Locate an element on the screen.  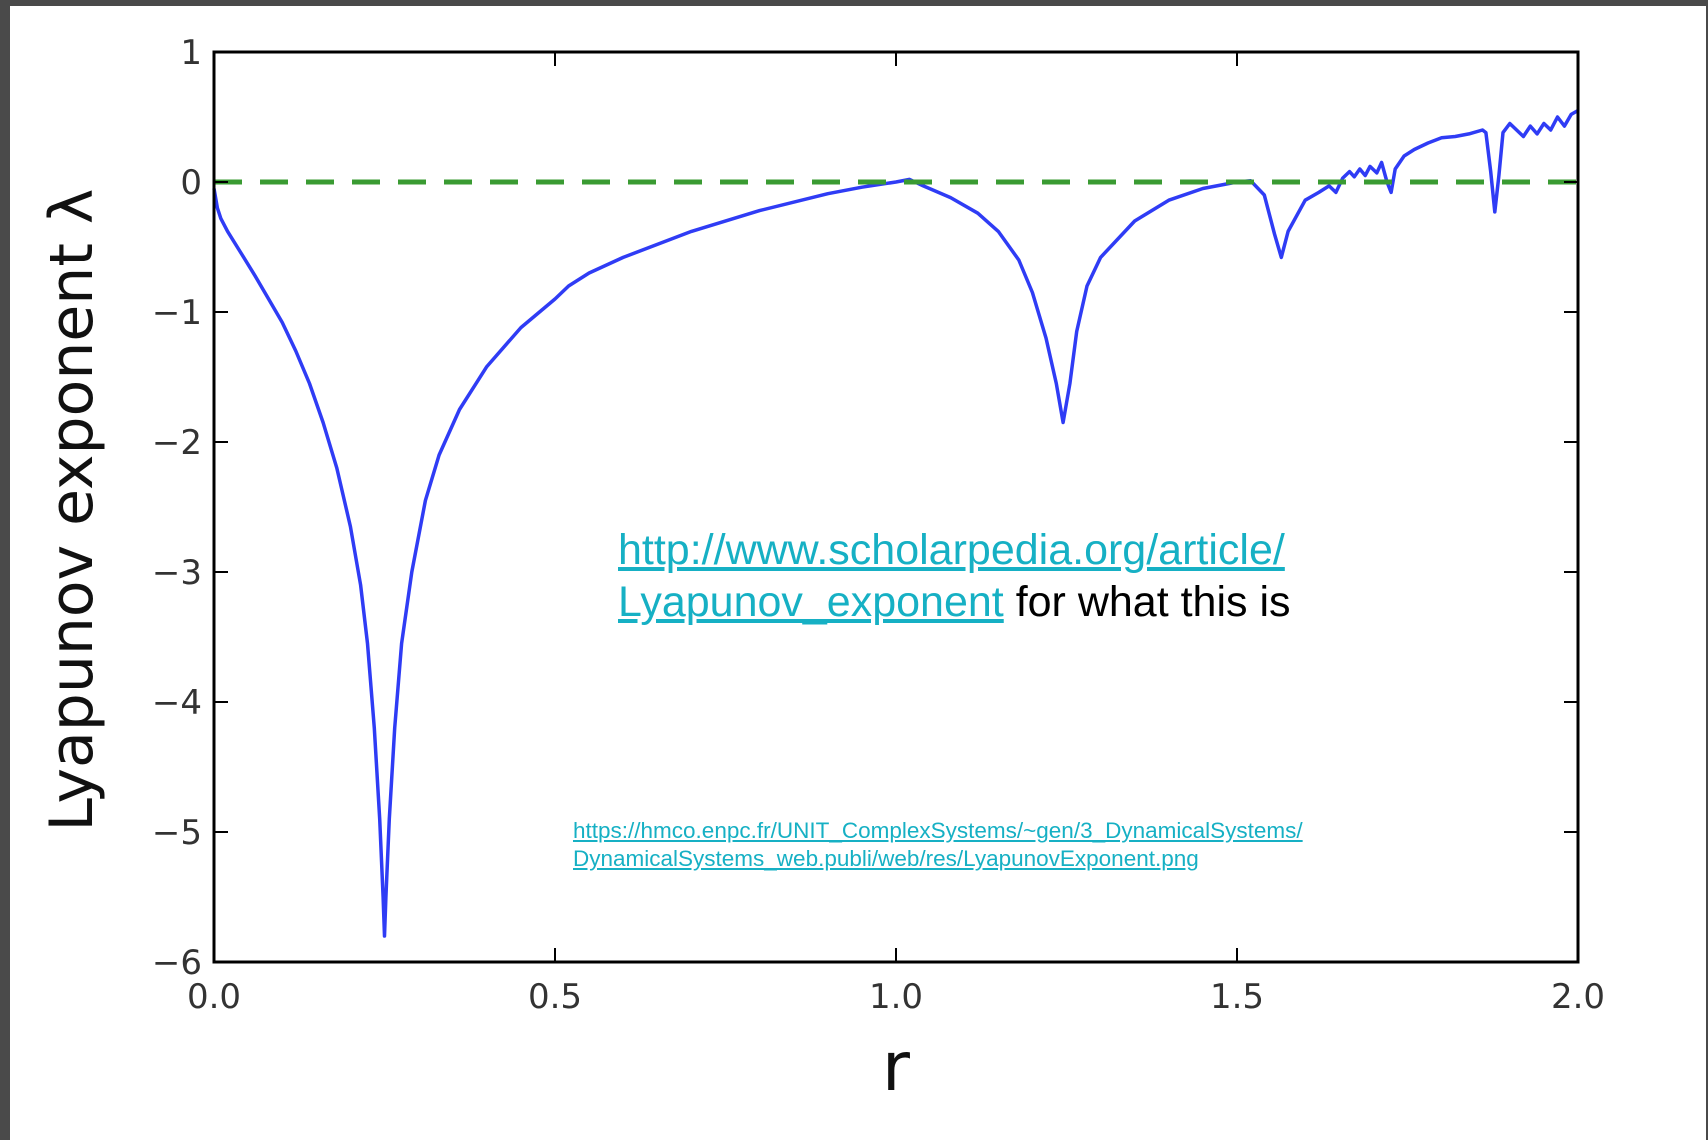
y-axis-title: Lyapunov exponent λ is located at coordinates (72, 510).